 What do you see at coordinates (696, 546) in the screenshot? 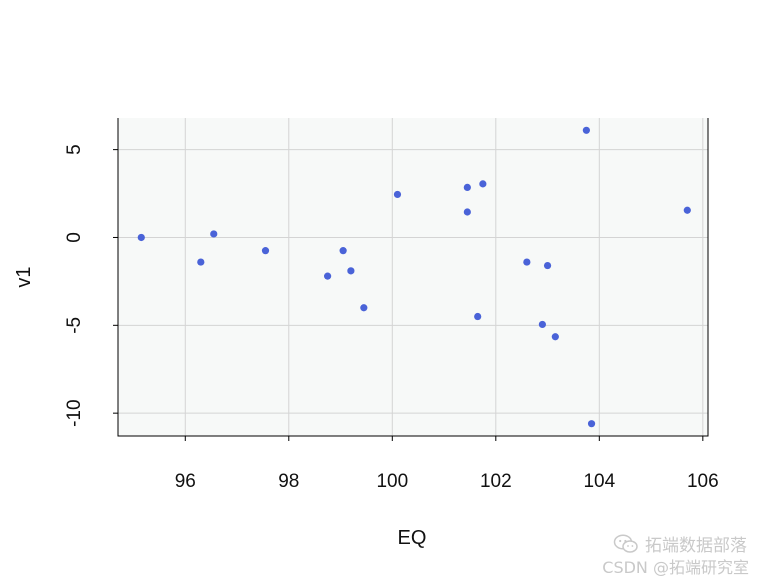
I see `watermark-brand-text: 拓端数据部落` at bounding box center [696, 546].